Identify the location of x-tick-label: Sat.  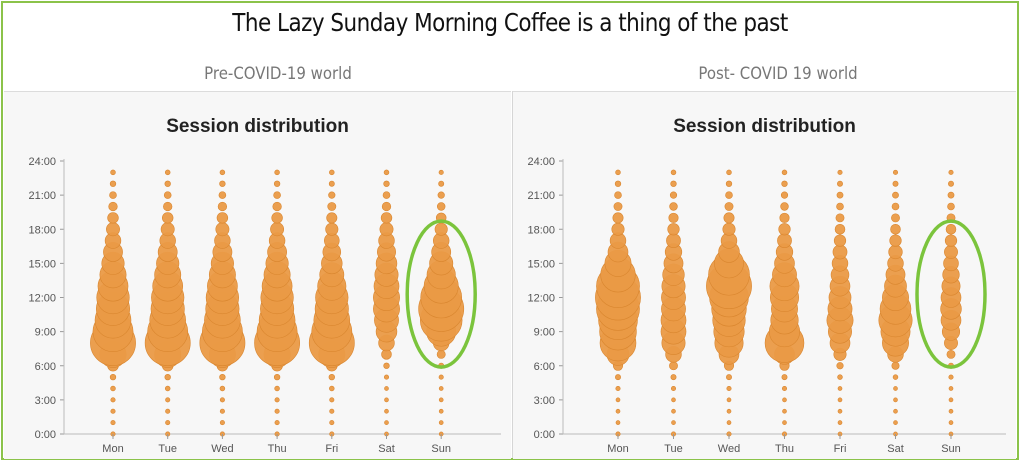
(386, 449).